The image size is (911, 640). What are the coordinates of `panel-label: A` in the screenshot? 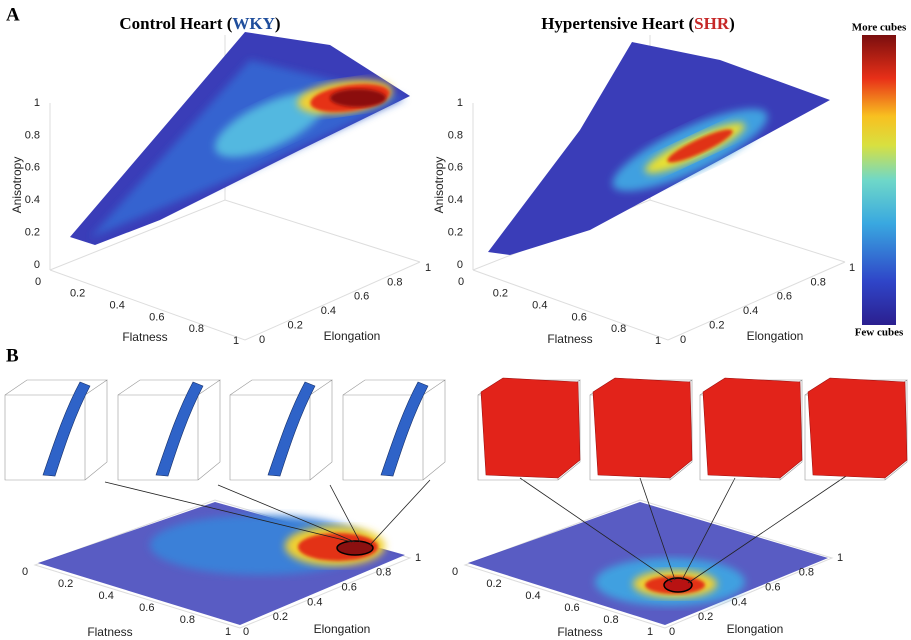 It's located at (13, 14).